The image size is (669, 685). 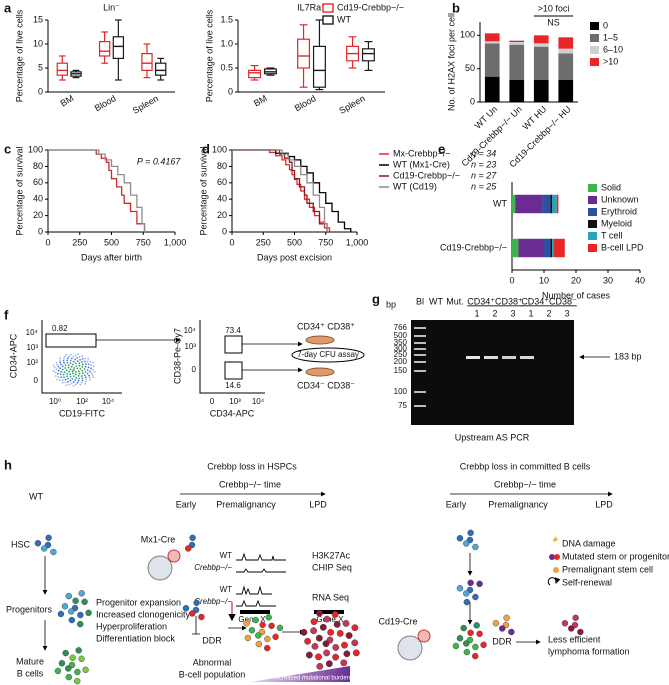 I want to click on gate-value: 14.6, so click(x=233, y=385).